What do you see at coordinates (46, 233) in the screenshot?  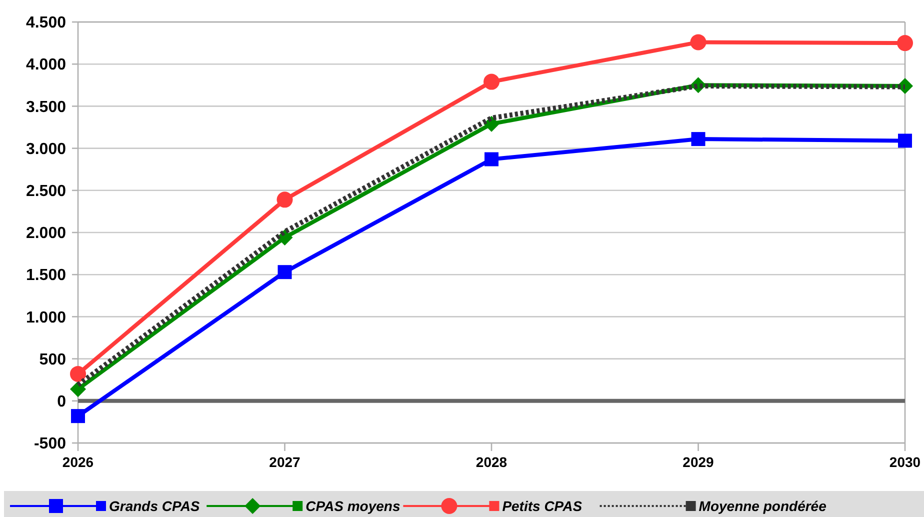 I see `y-tick-label: 2.000` at bounding box center [46, 233].